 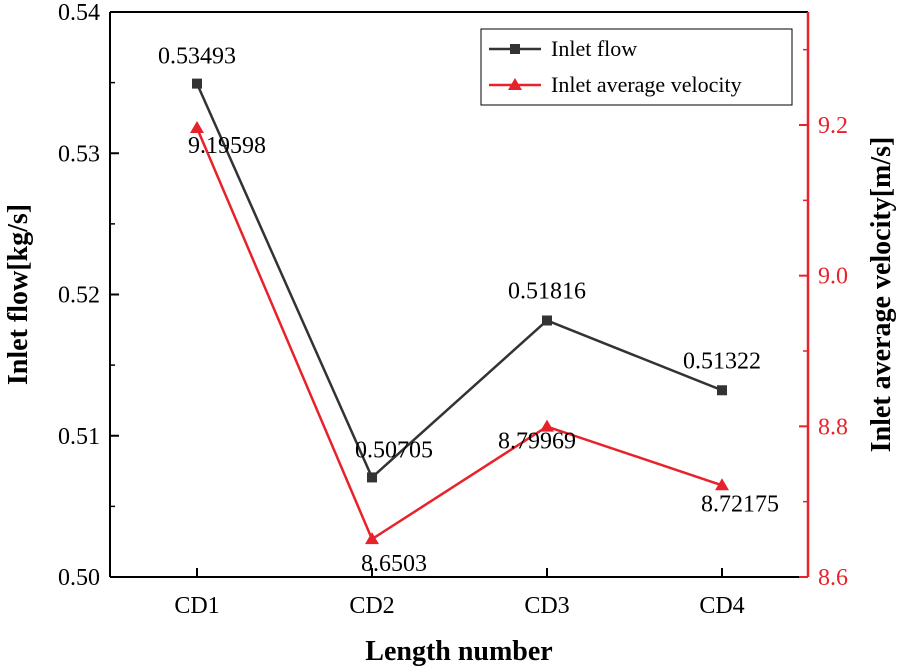 What do you see at coordinates (646, 84) in the screenshot?
I see `legend-label: Inlet average velocity` at bounding box center [646, 84].